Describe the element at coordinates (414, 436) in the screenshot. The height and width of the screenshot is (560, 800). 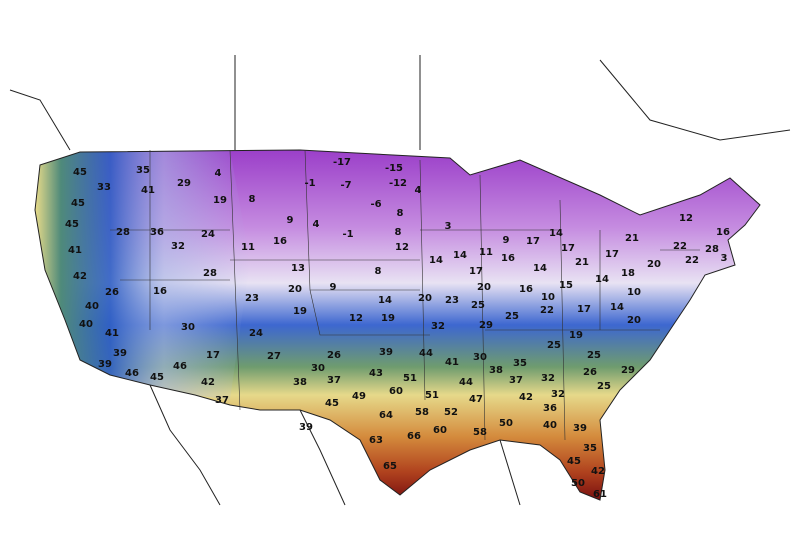
I see `temperature-label: 66` at that location.